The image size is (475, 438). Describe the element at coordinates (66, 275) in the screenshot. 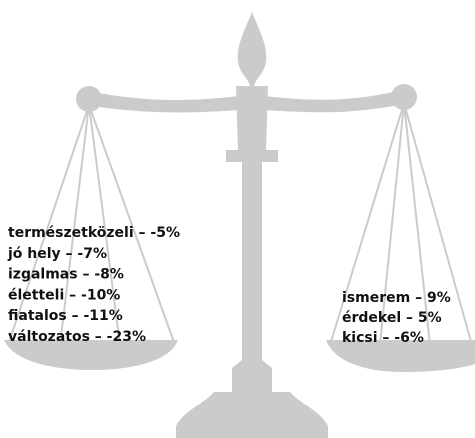

I see `left-item: izgalmas – -8%` at that location.